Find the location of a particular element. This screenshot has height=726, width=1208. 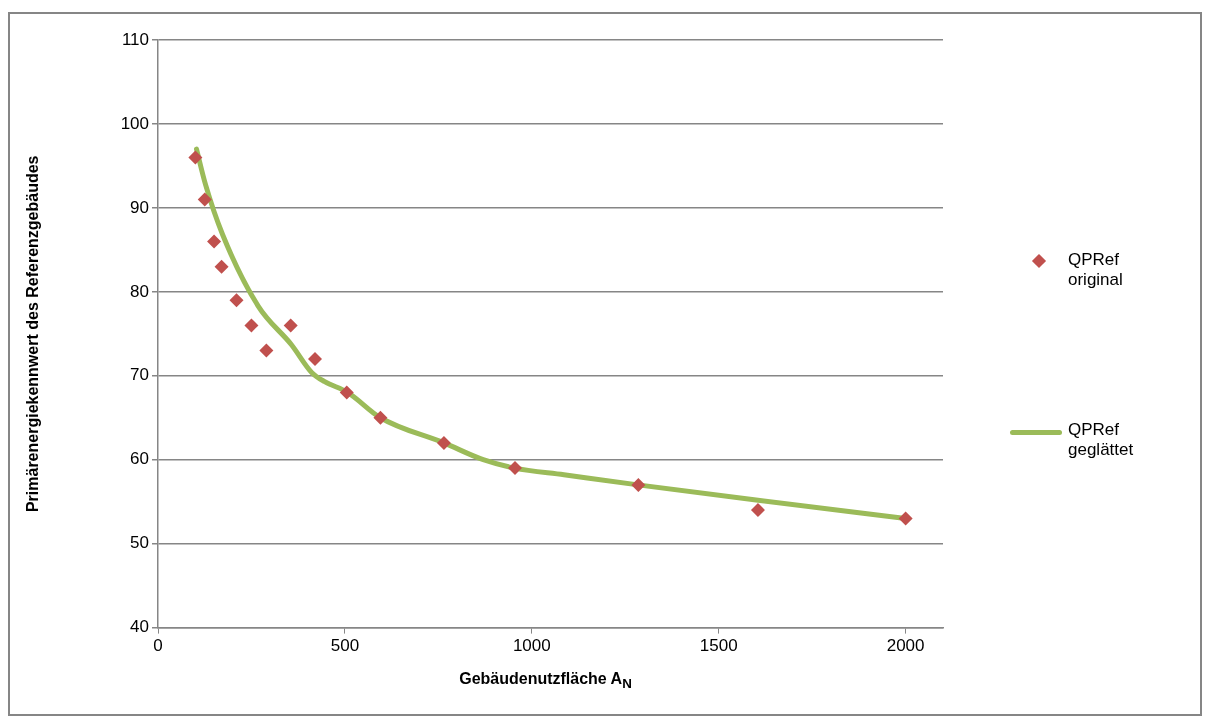

legend-label: QPRef original is located at coordinates (1096, 270).